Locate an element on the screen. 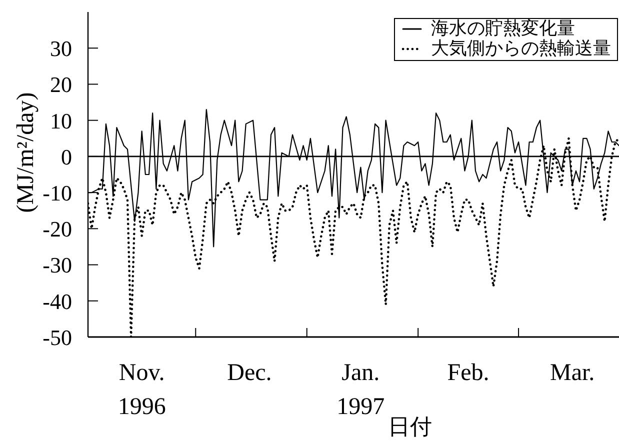  legend-label: 大気側からの熱輸送量 is located at coordinates (521, 48).